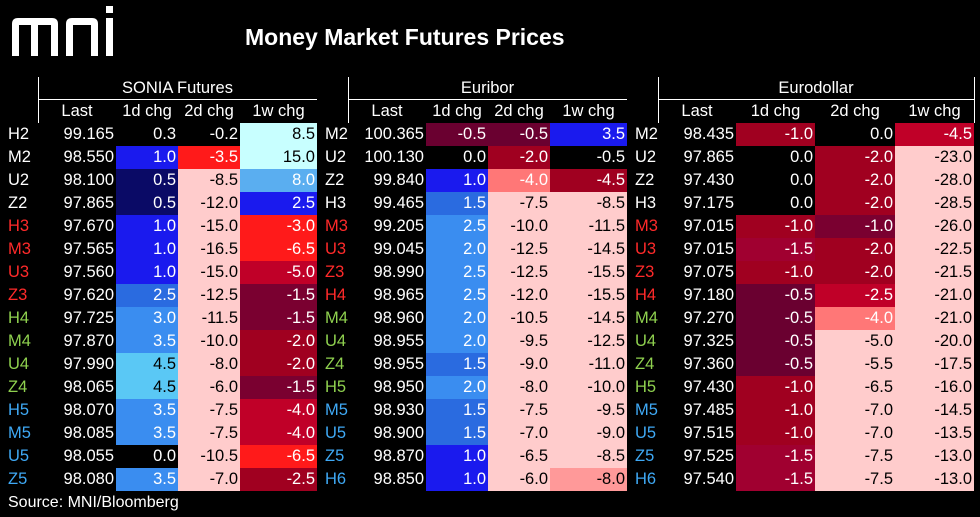 Image resolution: width=980 pixels, height=517 pixels. I want to click on value-cell: 8.5, so click(278, 134).